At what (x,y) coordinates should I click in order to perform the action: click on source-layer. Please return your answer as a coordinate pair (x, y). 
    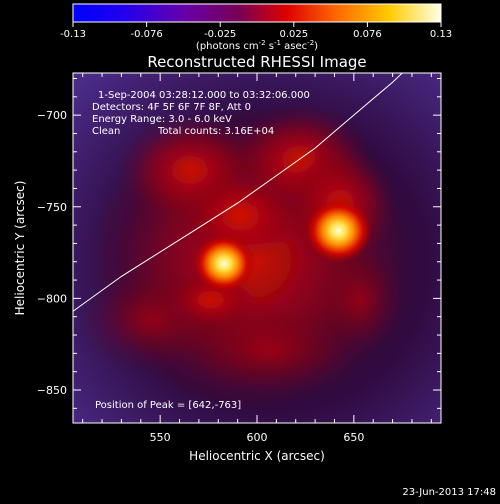
    Looking at the image, I should click on (282, 246).